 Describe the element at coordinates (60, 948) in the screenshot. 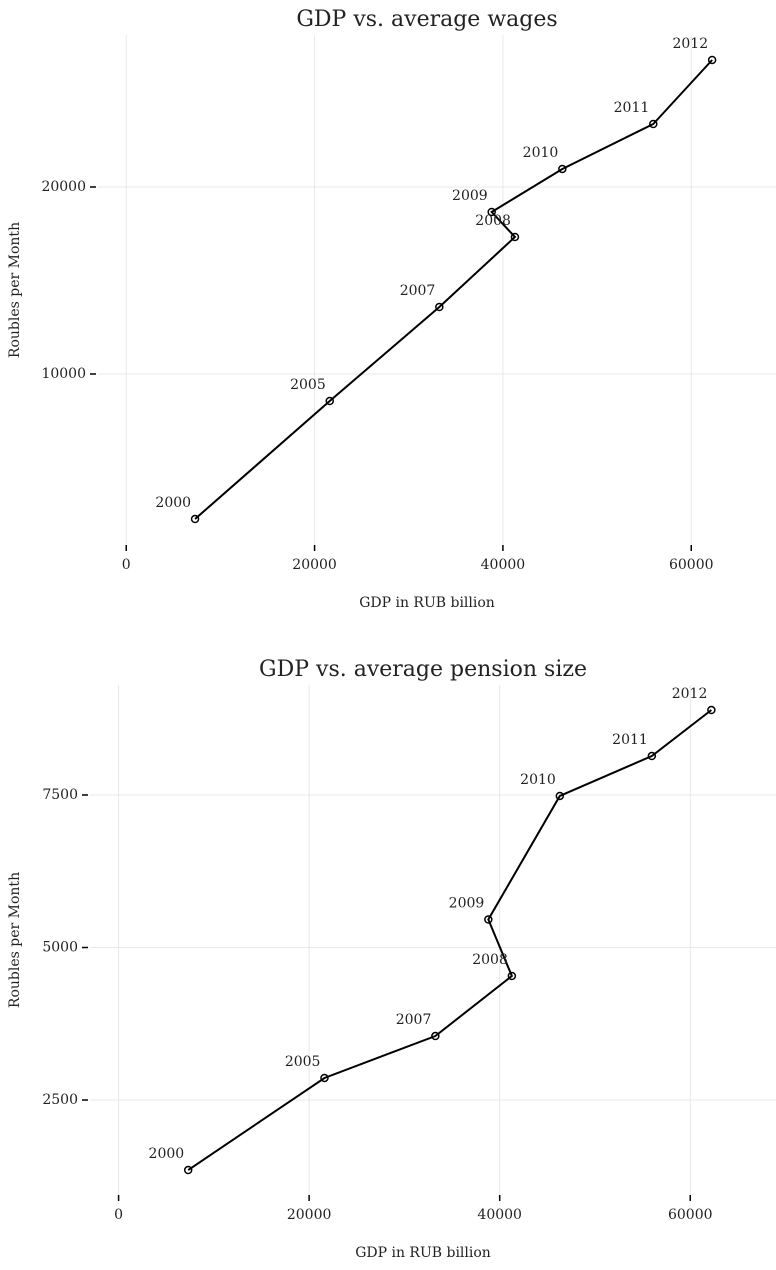

I see `y-tick-label: 5000` at that location.